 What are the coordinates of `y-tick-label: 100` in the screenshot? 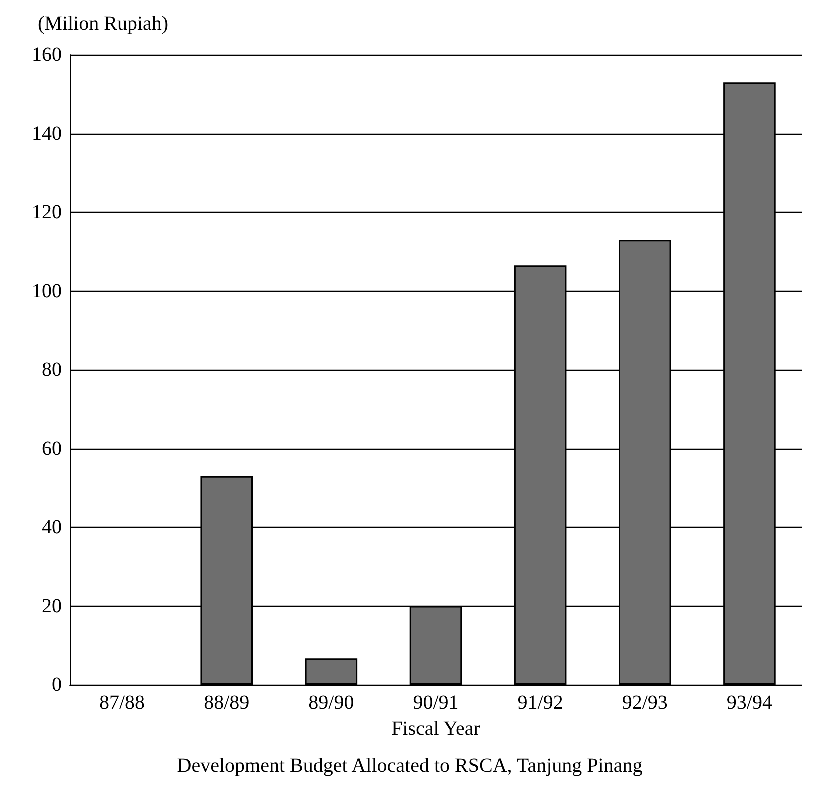 It's located at (47, 291).